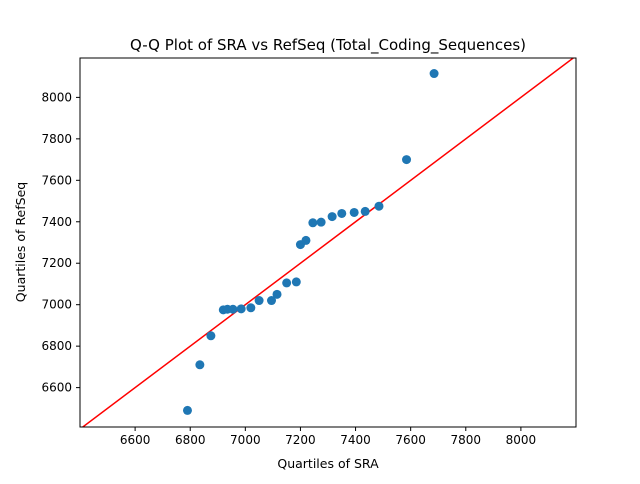 The height and width of the screenshot is (484, 640). What do you see at coordinates (56, 305) in the screenshot?
I see `y-tick-label: 7000` at bounding box center [56, 305].